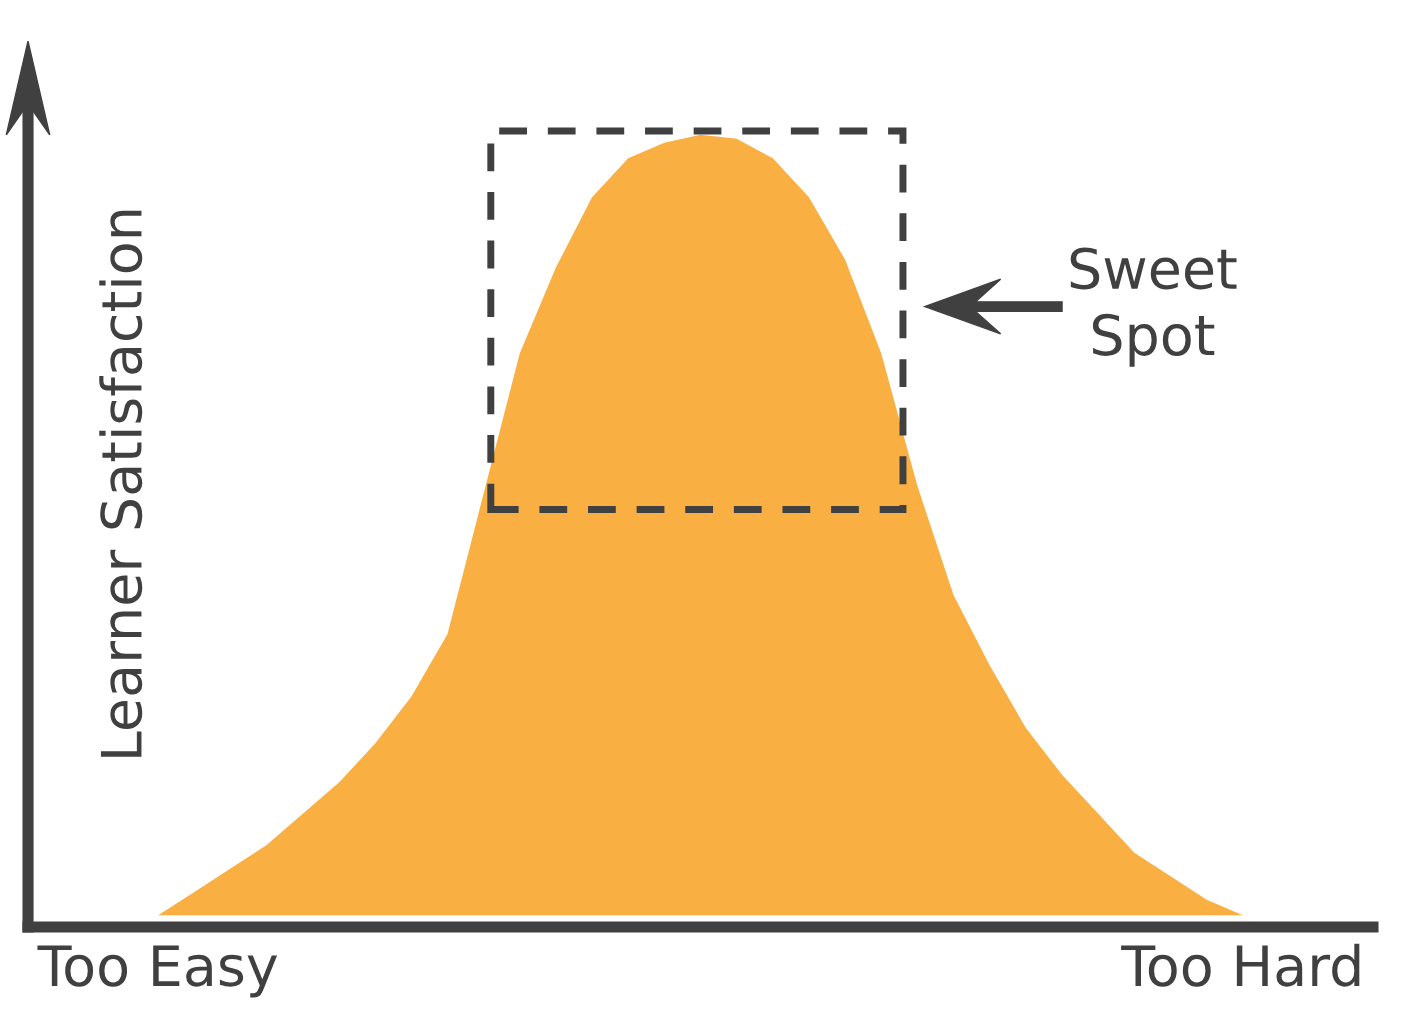 The width and height of the screenshot is (1401, 1030). What do you see at coordinates (121, 483) in the screenshot?
I see `y-axis-title: Learner Satisfaction` at bounding box center [121, 483].